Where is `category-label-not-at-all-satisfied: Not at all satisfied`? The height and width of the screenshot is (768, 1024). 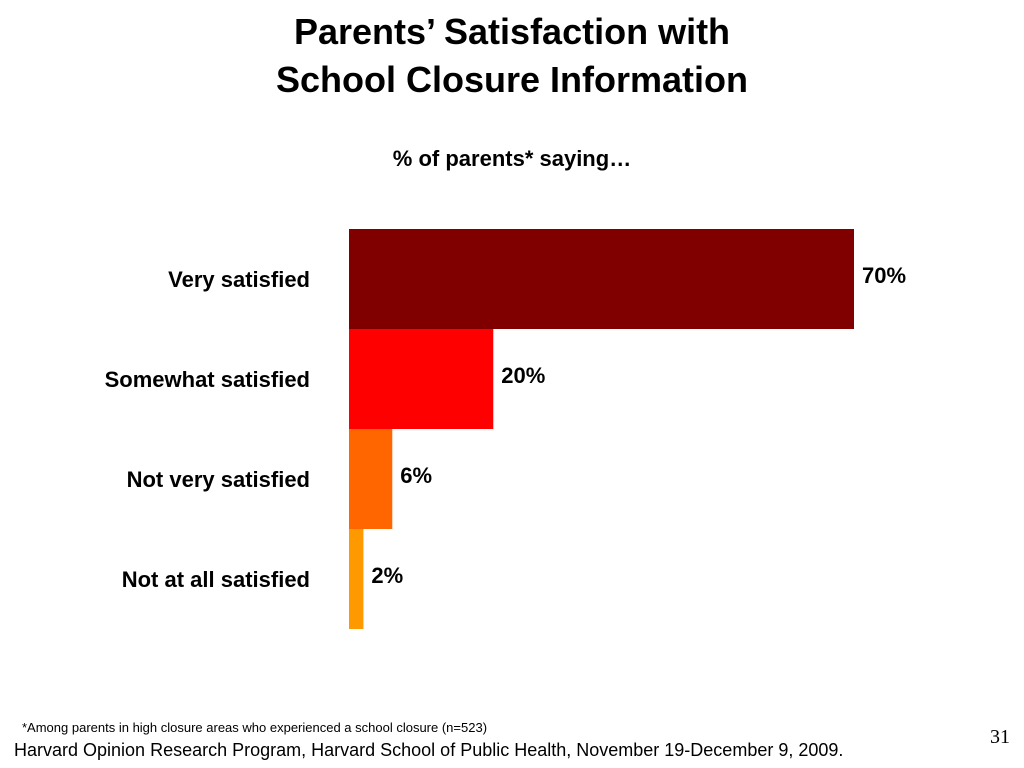 category-label-not-at-all-satisfied: Not at all satisfied is located at coordinates (216, 579).